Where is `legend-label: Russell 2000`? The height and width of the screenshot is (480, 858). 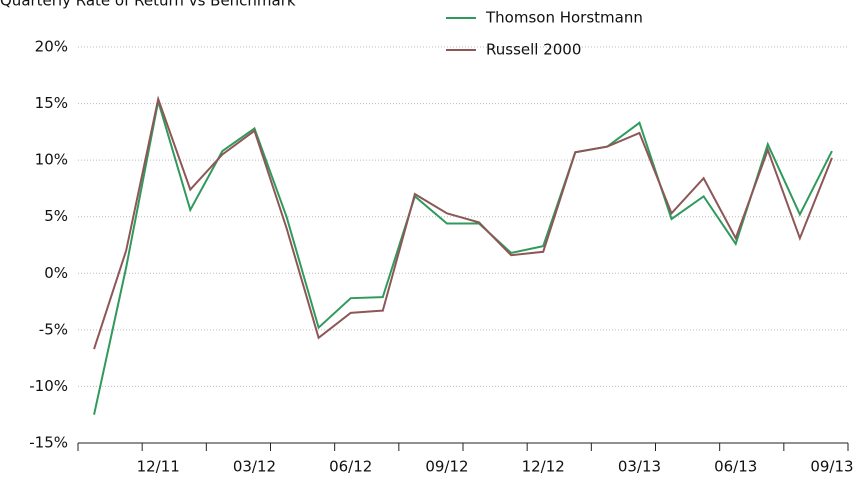 legend-label: Russell 2000 is located at coordinates (533, 50).